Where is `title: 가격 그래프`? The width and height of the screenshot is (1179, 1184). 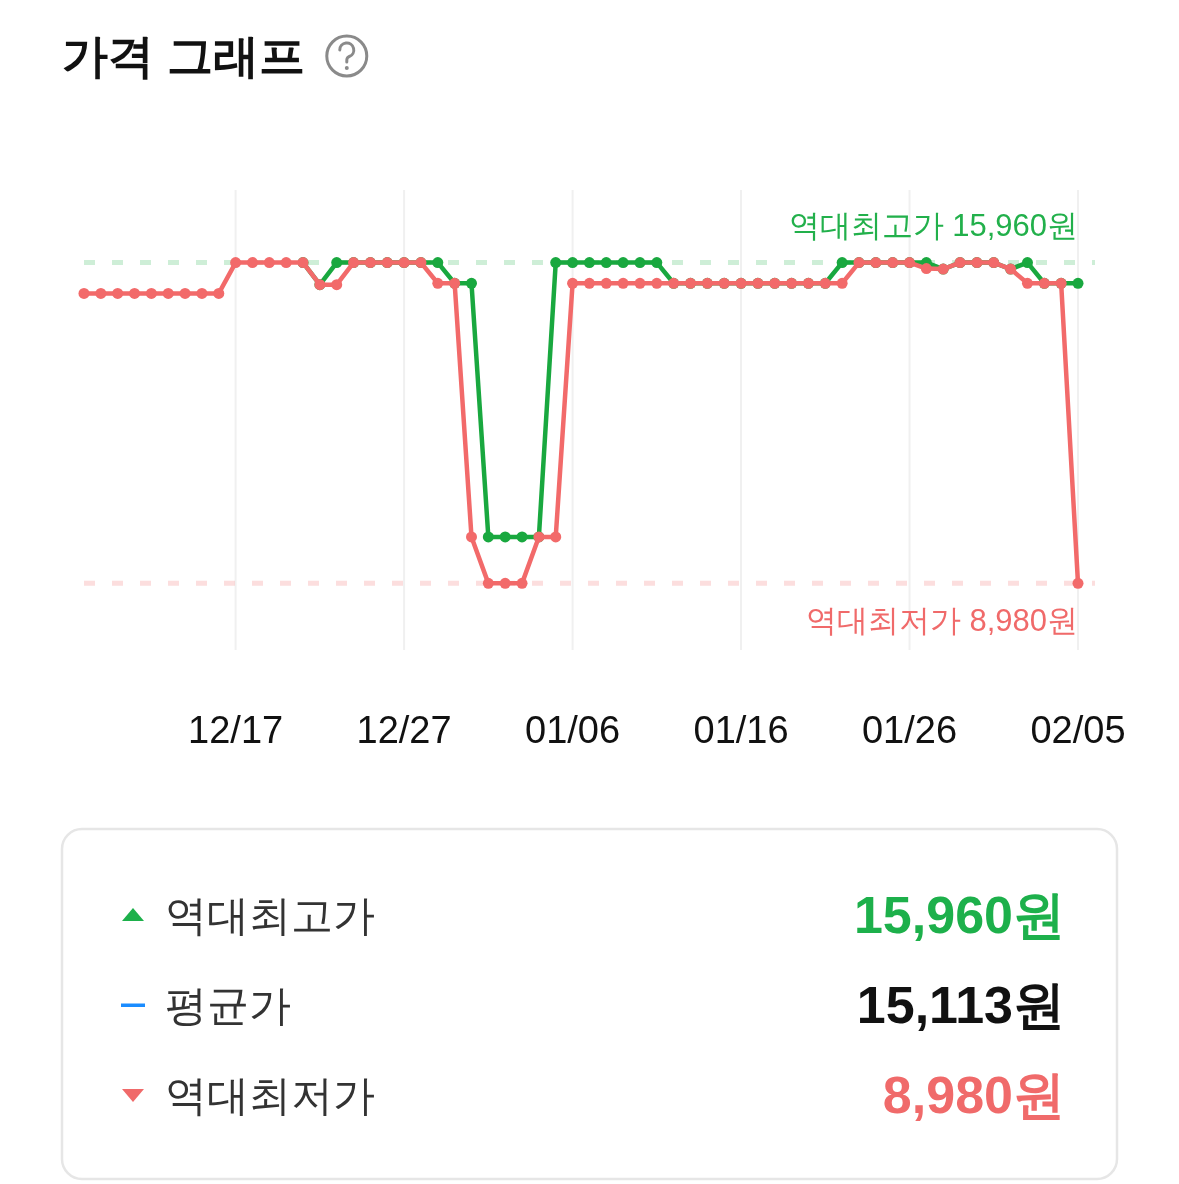 title: 가격 그래프 is located at coordinates (183, 56).